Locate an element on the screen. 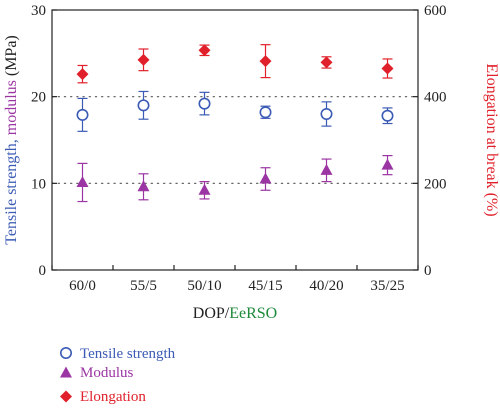  series-elongation is located at coordinates (235, 64).